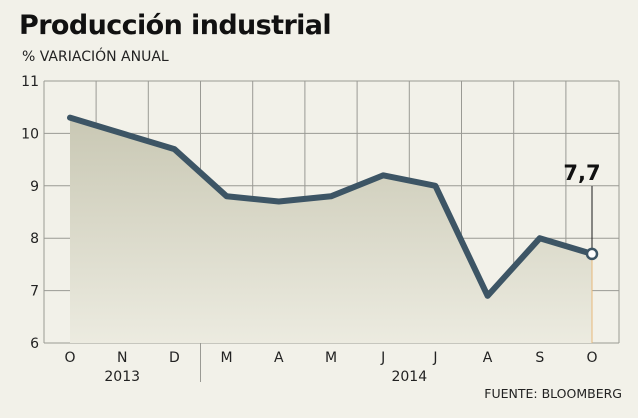  Describe the element at coordinates (409, 377) in the screenshot. I see `year-label: 2014` at that location.